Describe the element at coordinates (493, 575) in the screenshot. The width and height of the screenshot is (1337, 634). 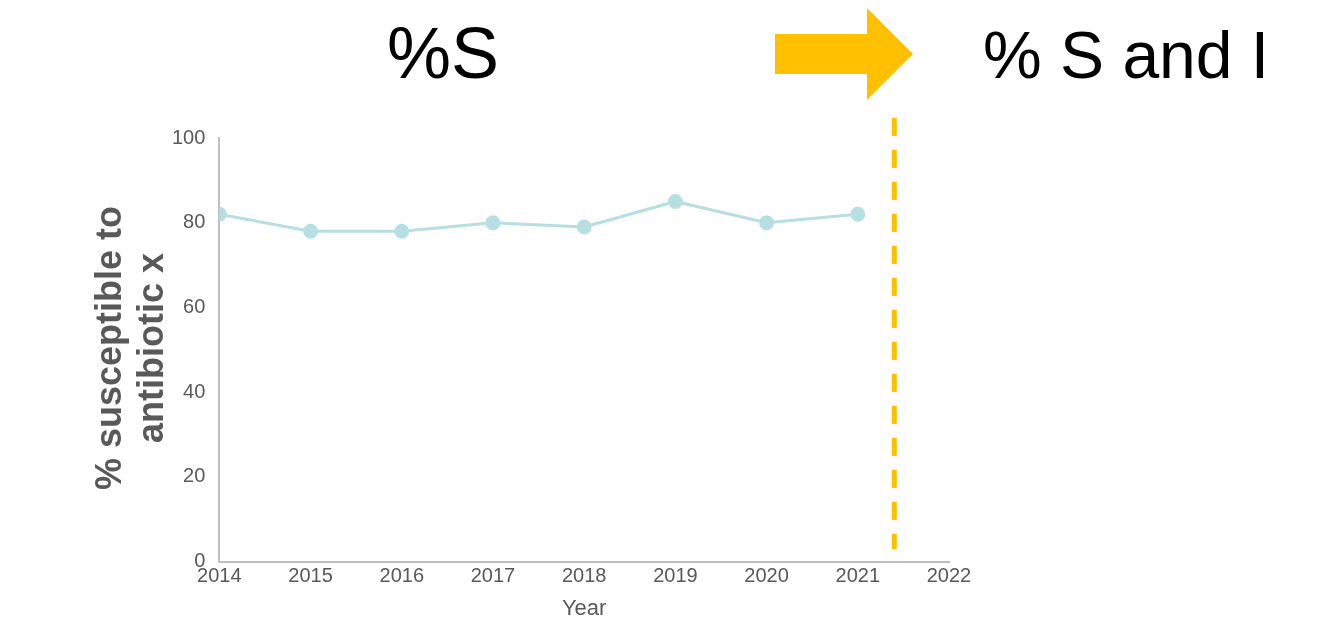
I see `x-tick-label: 2017` at that location.